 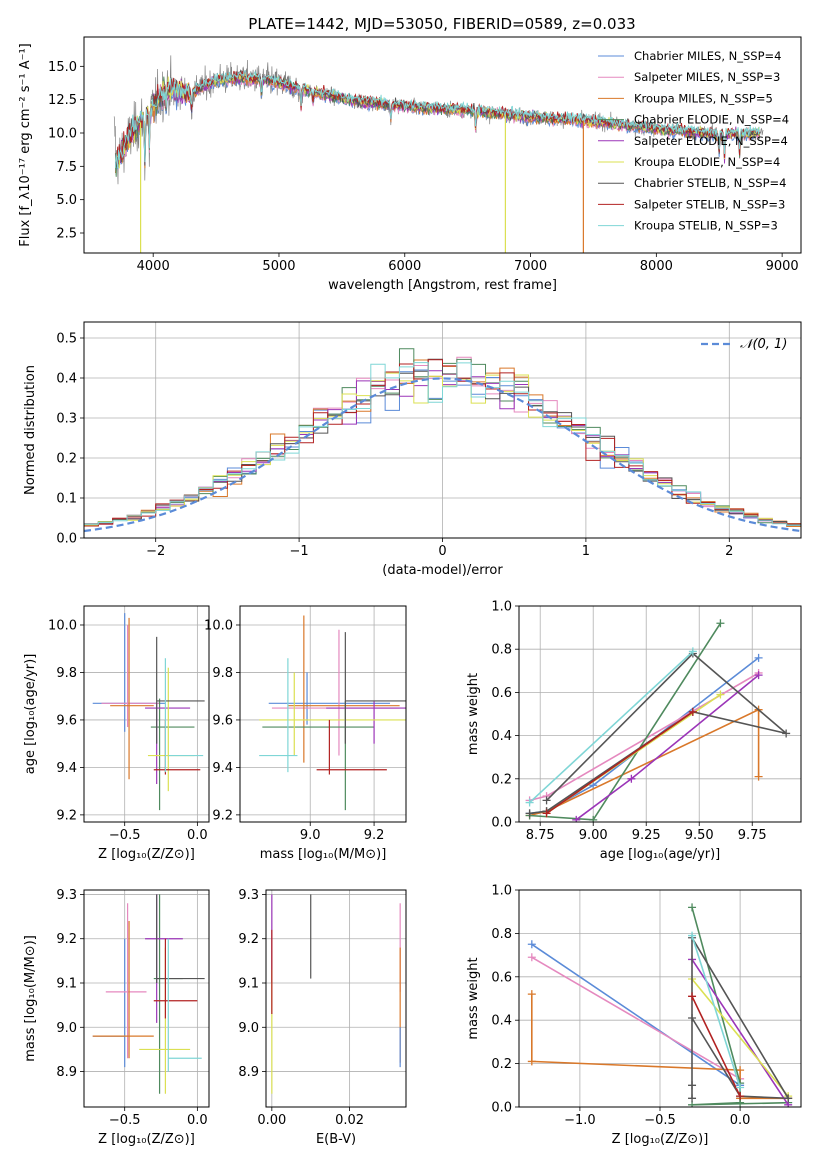 What do you see at coordinates (501, 650) in the screenshot?
I see `mw_vs_age-ytick-label: 0.8` at bounding box center [501, 650].